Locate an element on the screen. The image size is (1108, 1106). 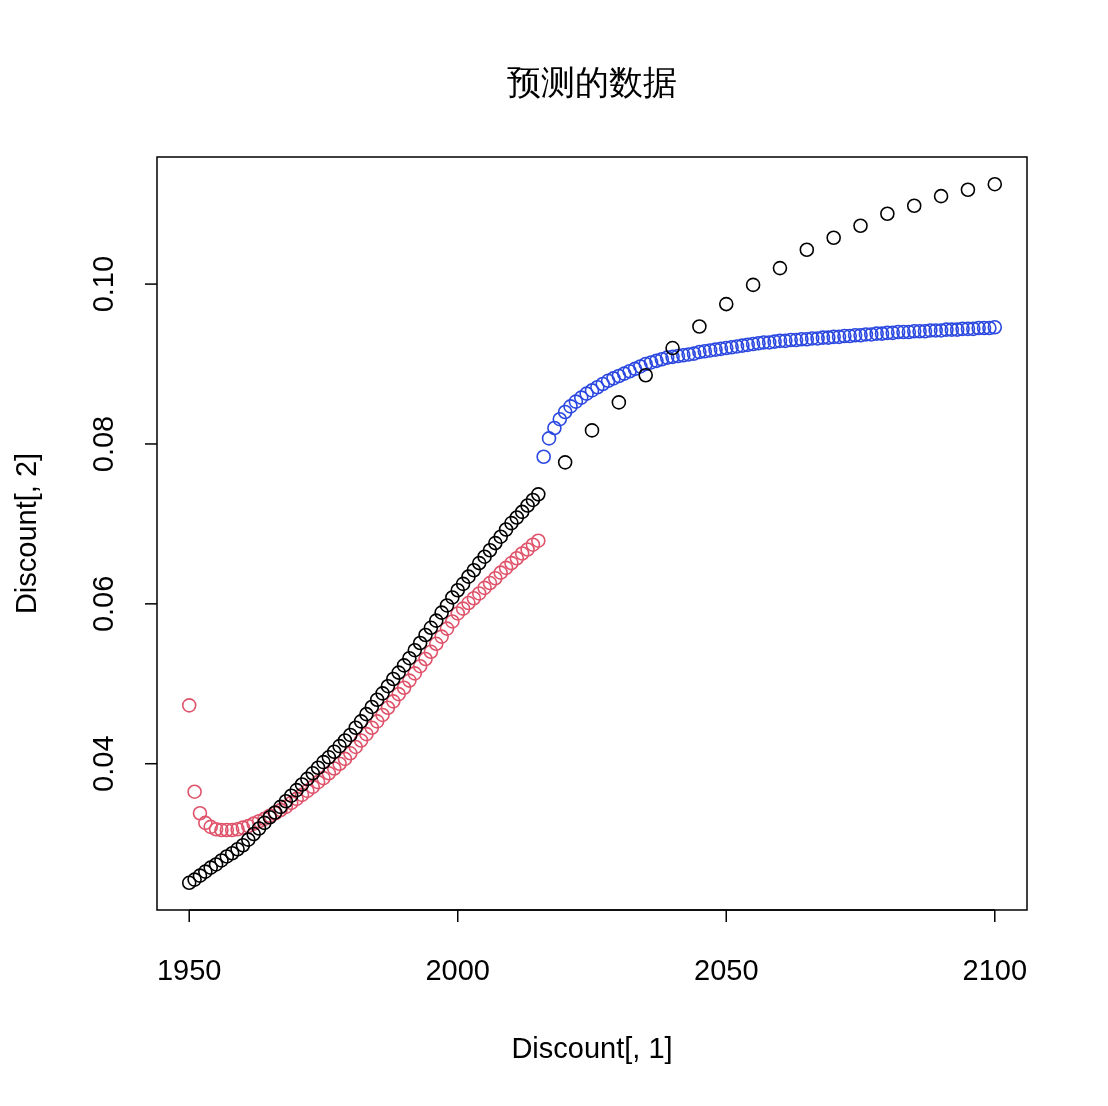
x-tick-label: 2050 is located at coordinates (726, 970).